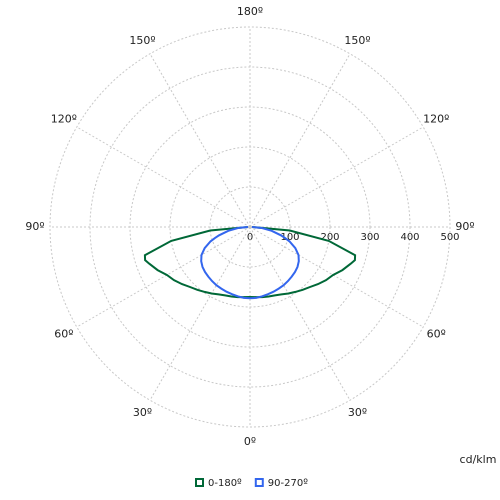 This screenshot has width=500, height=500. Describe the element at coordinates (369, 237) in the screenshot. I see `r-tick-label: 300` at that location.